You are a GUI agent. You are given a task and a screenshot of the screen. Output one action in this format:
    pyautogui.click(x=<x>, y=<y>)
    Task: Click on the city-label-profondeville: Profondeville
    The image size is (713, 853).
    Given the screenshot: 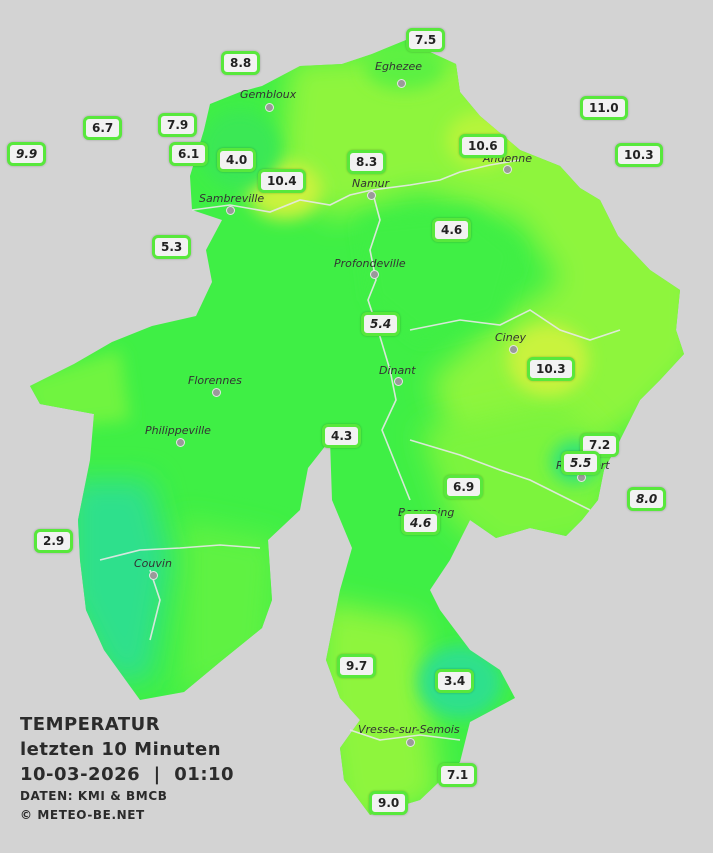 What is the action you would take?
    pyautogui.click(x=370, y=263)
    